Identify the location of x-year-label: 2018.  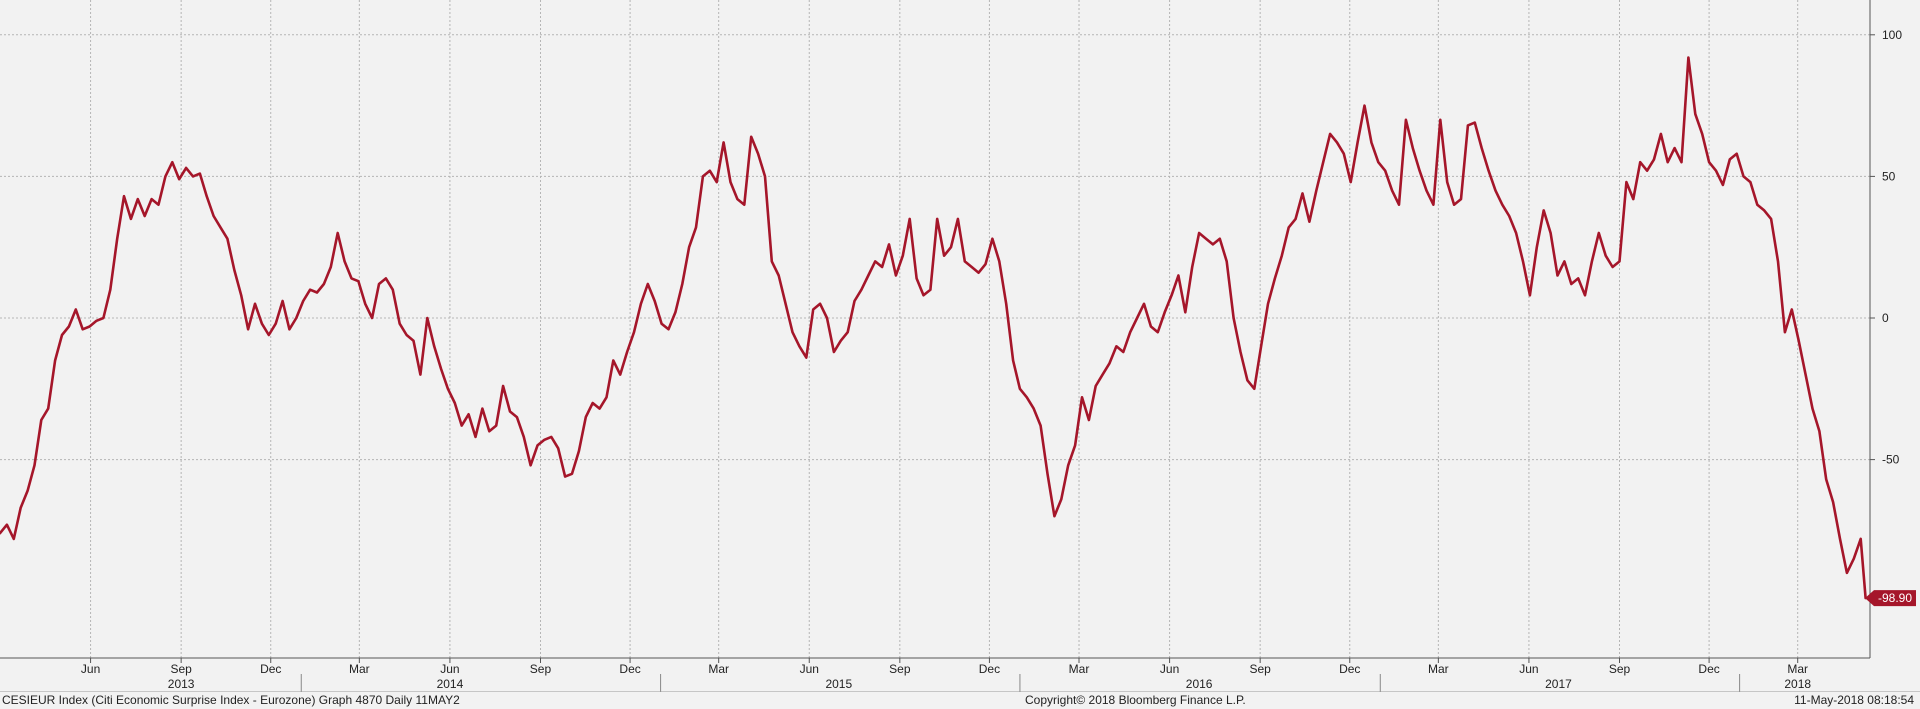
(1797, 684).